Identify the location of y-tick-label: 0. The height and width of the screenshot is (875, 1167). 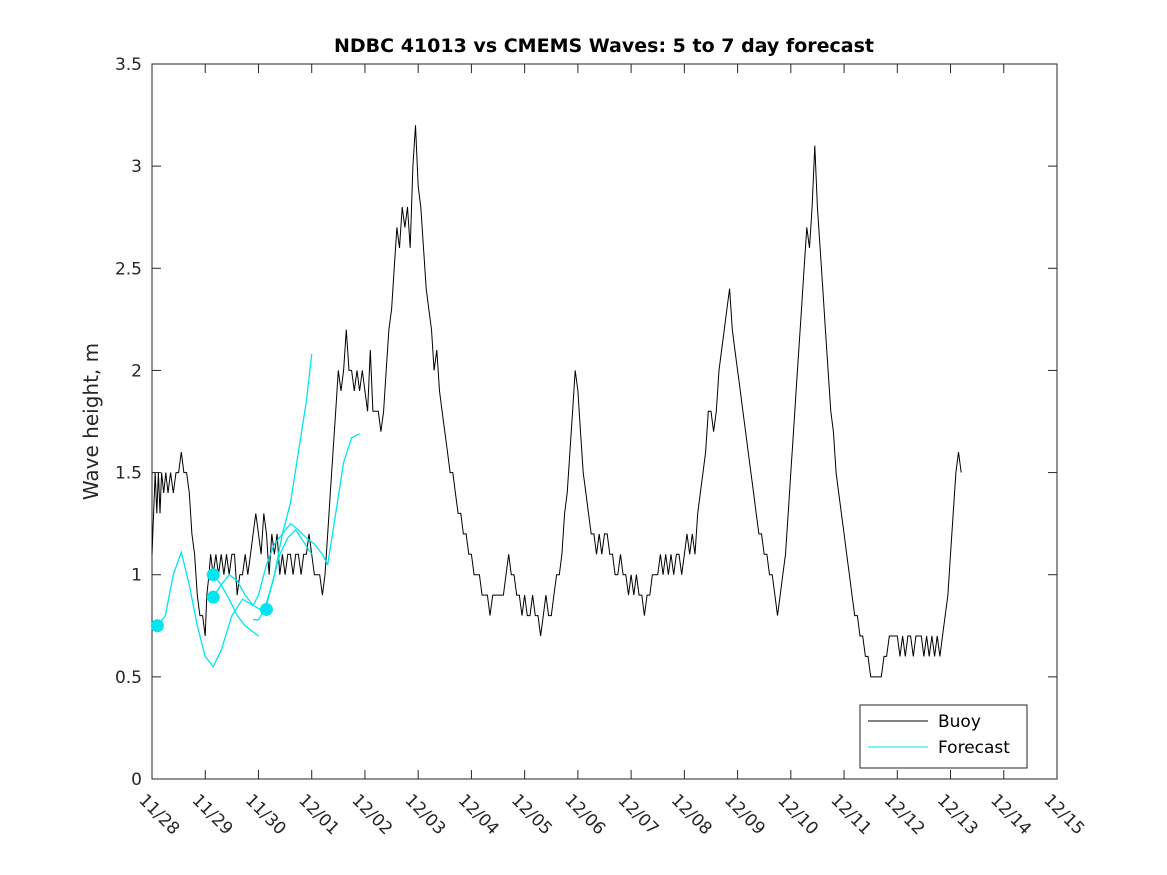
(136, 780).